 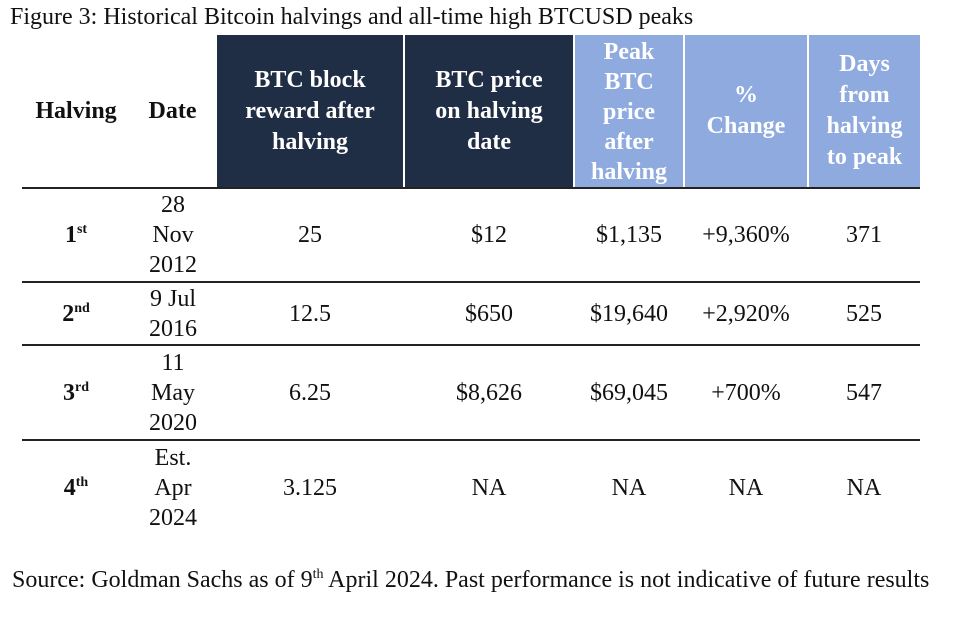 What do you see at coordinates (173, 314) in the screenshot?
I see `date-cell: 9 Jul 2016` at bounding box center [173, 314].